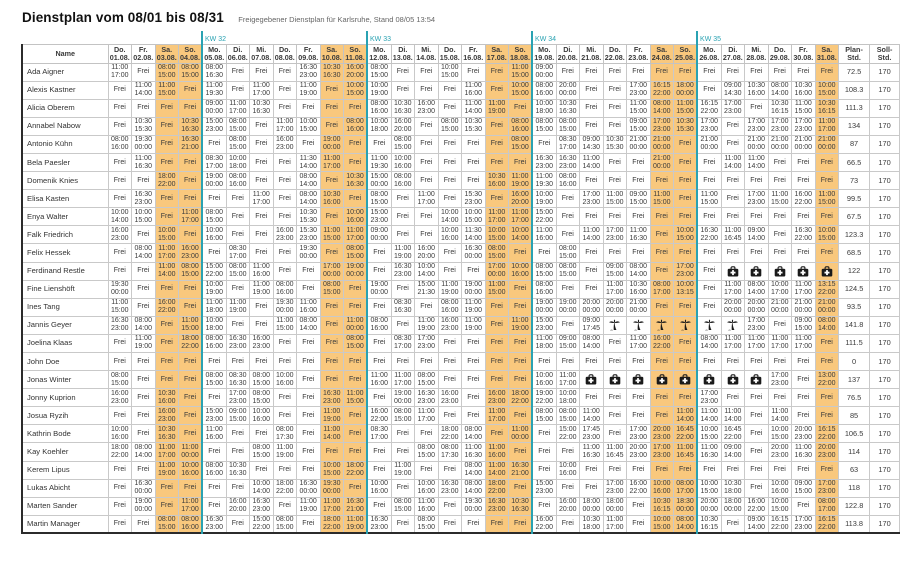 This screenshot has height=562, width=908. I want to click on shift-cell: 16:45 22:00, so click(685, 434).